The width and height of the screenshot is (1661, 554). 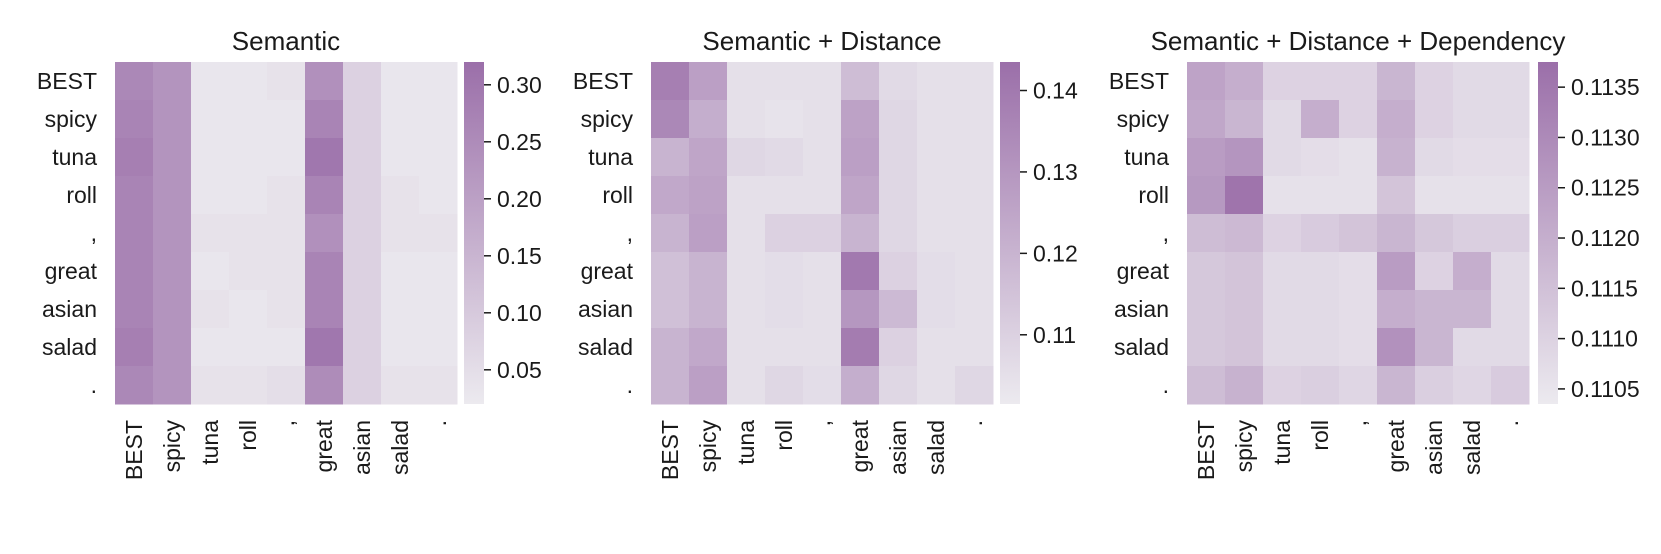 I want to click on x-tick-label: salad, so click(x=936, y=447).